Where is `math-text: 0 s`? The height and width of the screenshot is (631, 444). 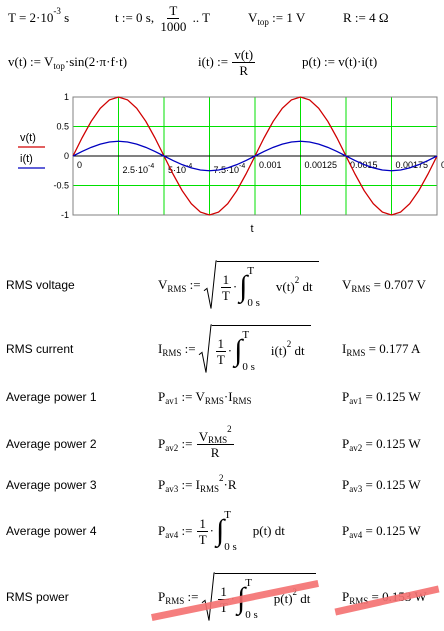
math-text: 0 s is located at coordinates (230, 547).